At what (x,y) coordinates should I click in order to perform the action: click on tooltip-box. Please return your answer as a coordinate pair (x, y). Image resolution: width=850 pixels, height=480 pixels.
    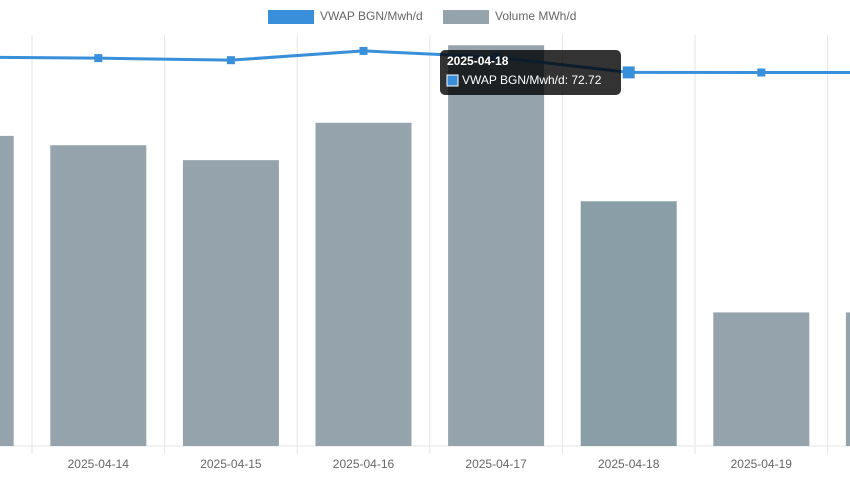
    Looking at the image, I should click on (530, 72).